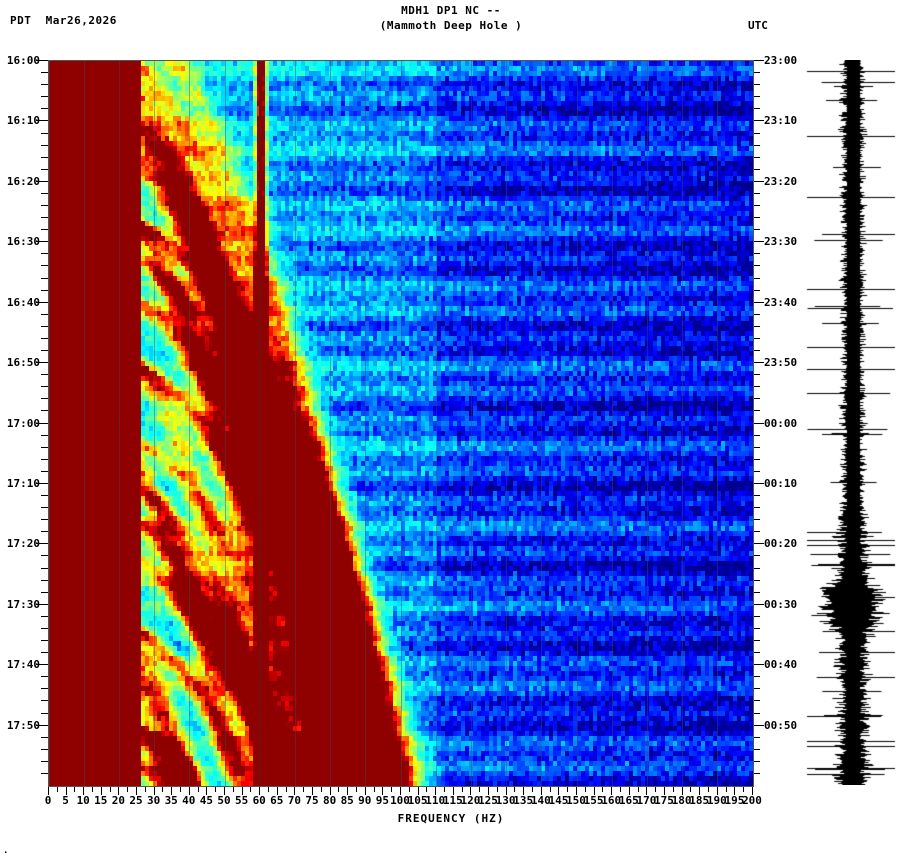  I want to click on time-label-left-1: 16:10, so click(23, 121).